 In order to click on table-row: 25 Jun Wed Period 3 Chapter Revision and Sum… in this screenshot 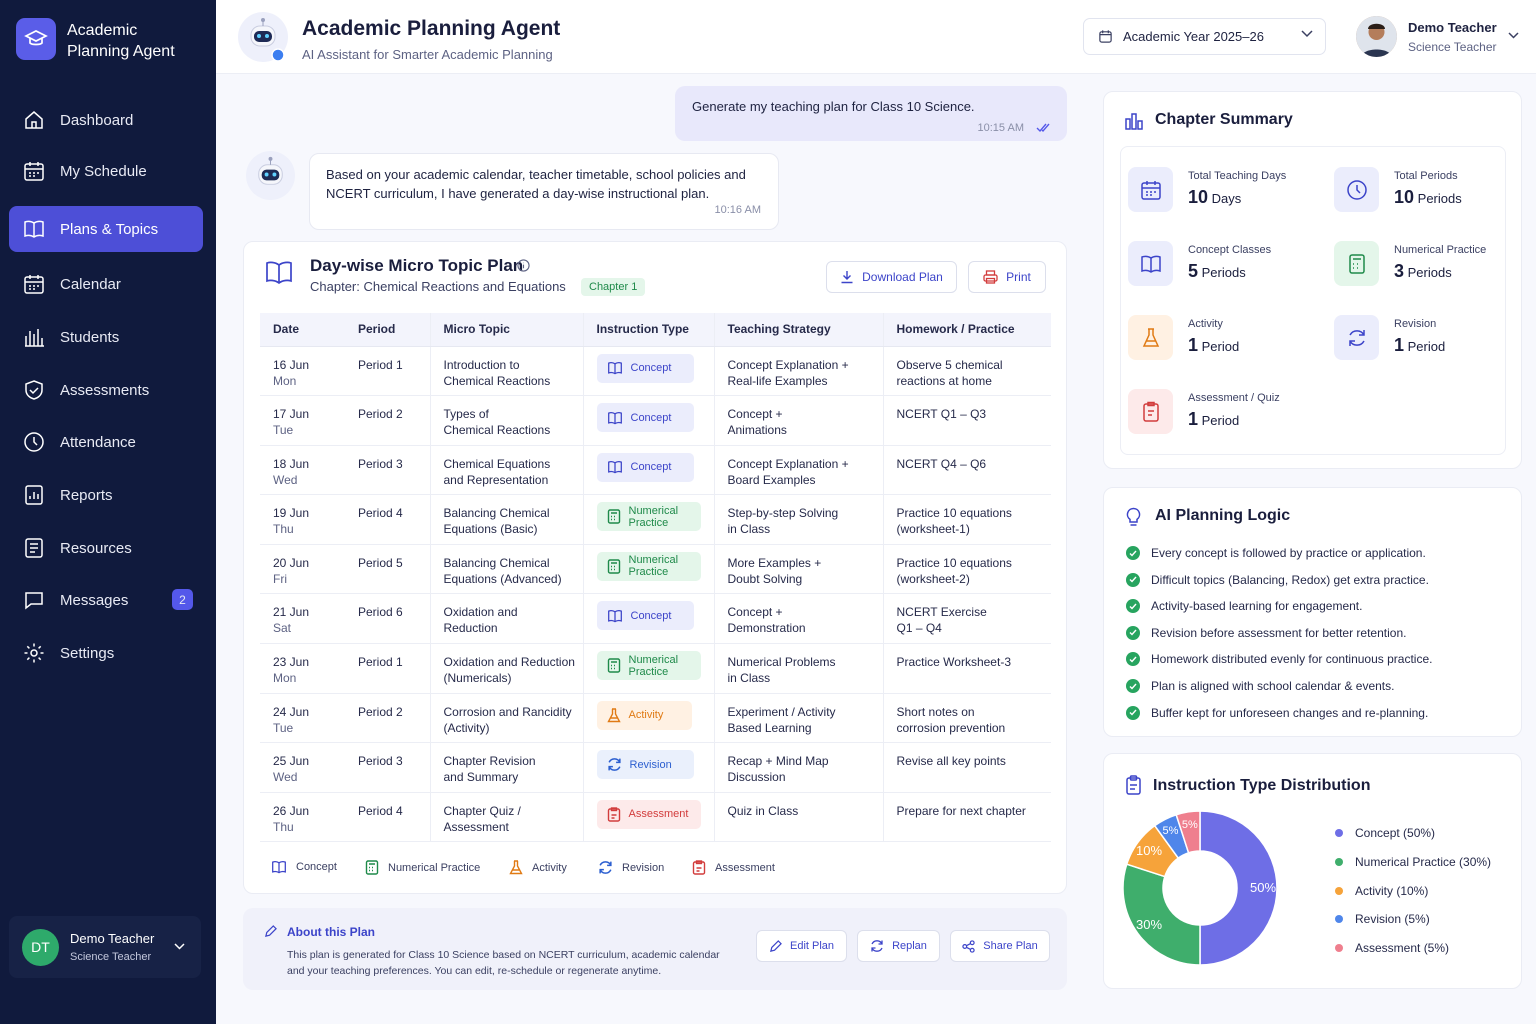, I will do `click(655, 767)`.